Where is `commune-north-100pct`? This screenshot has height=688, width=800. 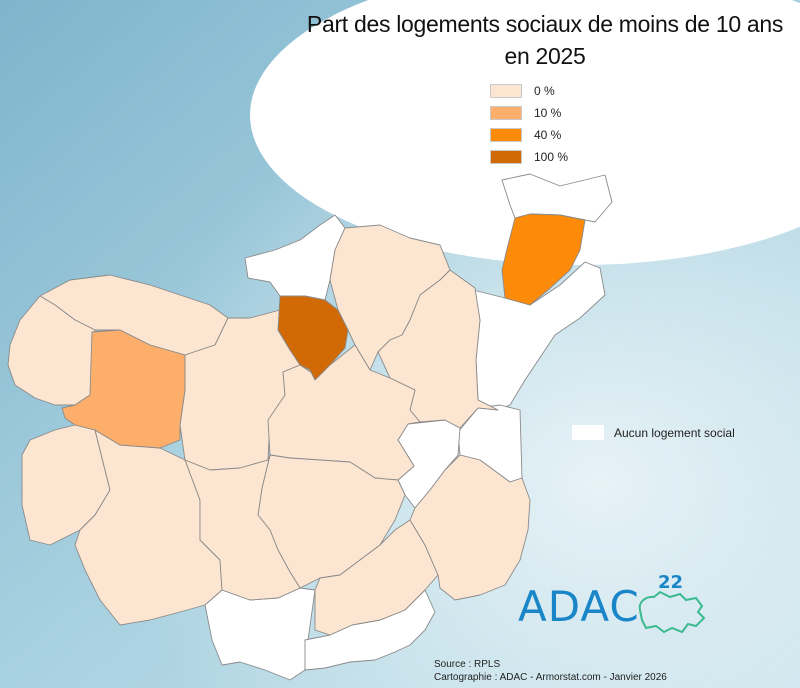 commune-north-100pct is located at coordinates (313, 338).